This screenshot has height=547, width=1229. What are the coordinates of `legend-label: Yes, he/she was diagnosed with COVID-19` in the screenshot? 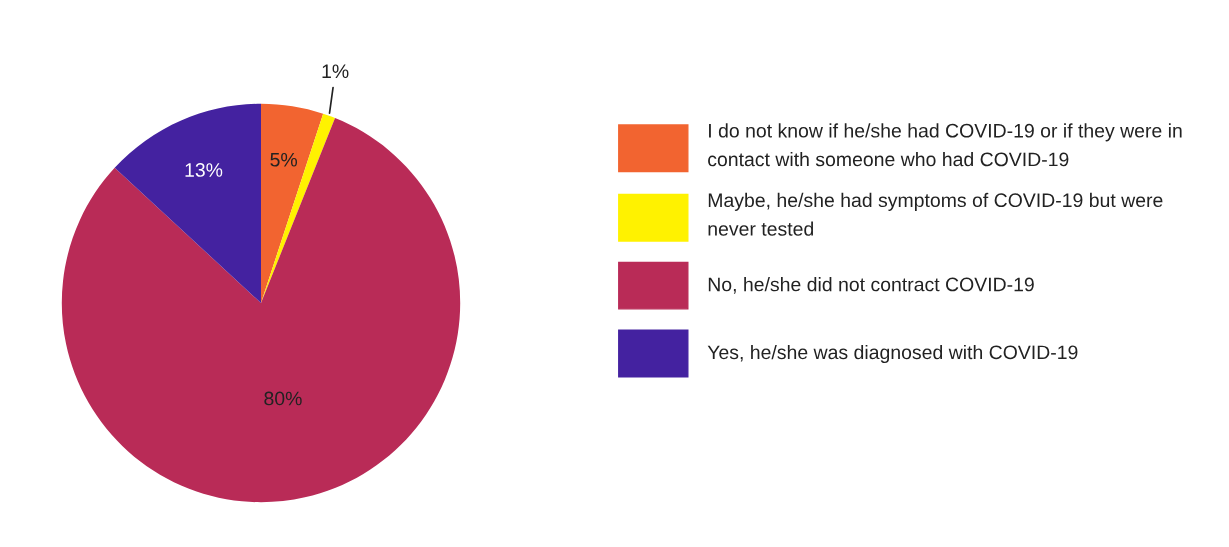 It's located at (892, 354).